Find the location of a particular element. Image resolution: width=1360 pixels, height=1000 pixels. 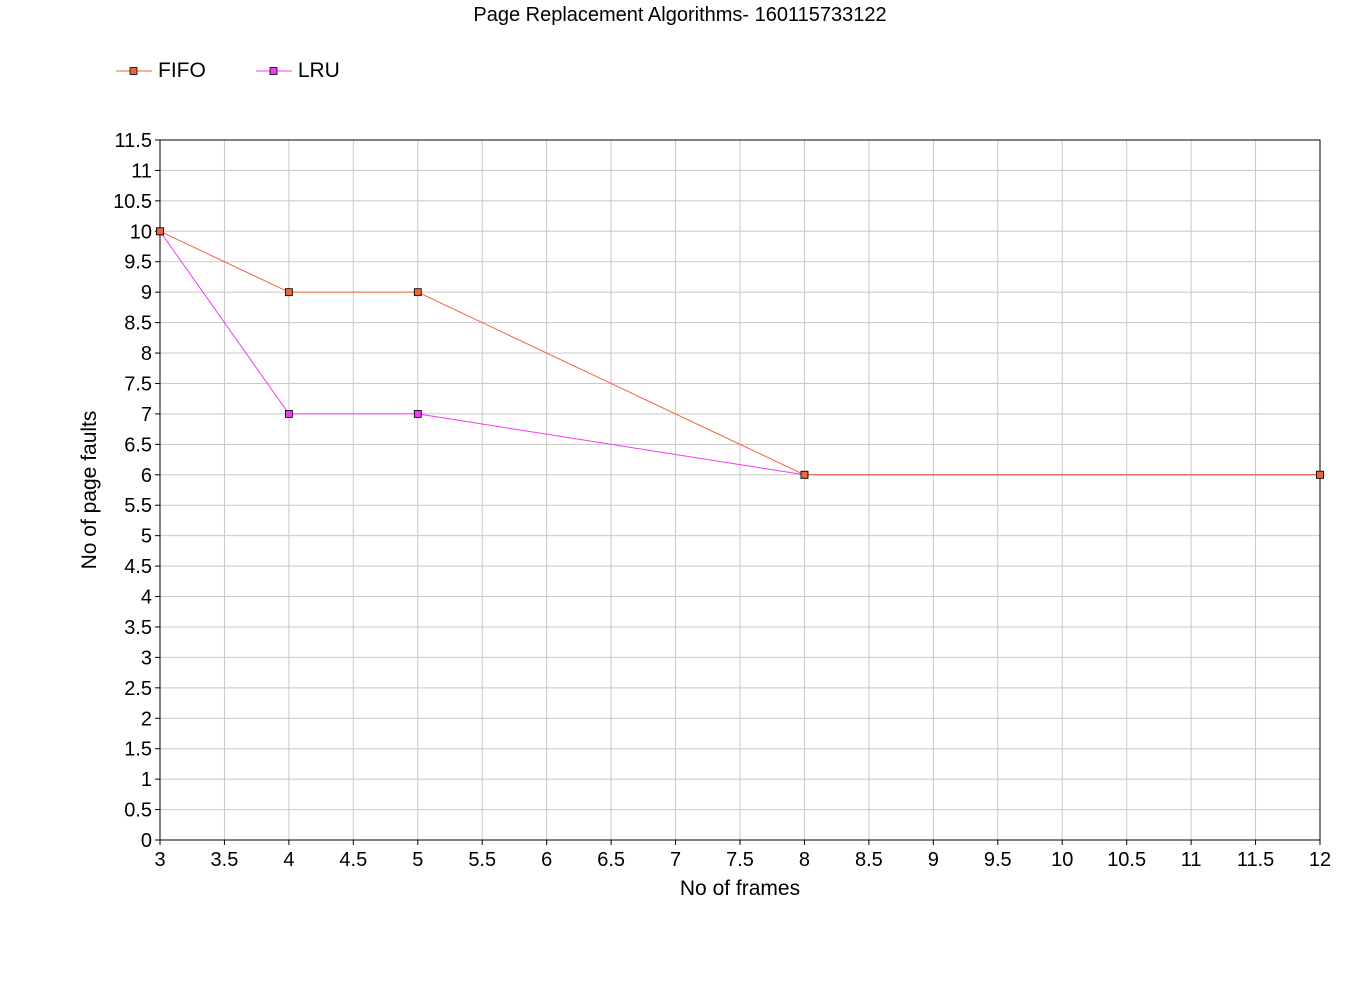

x-tick-label: 3 is located at coordinates (159, 860).